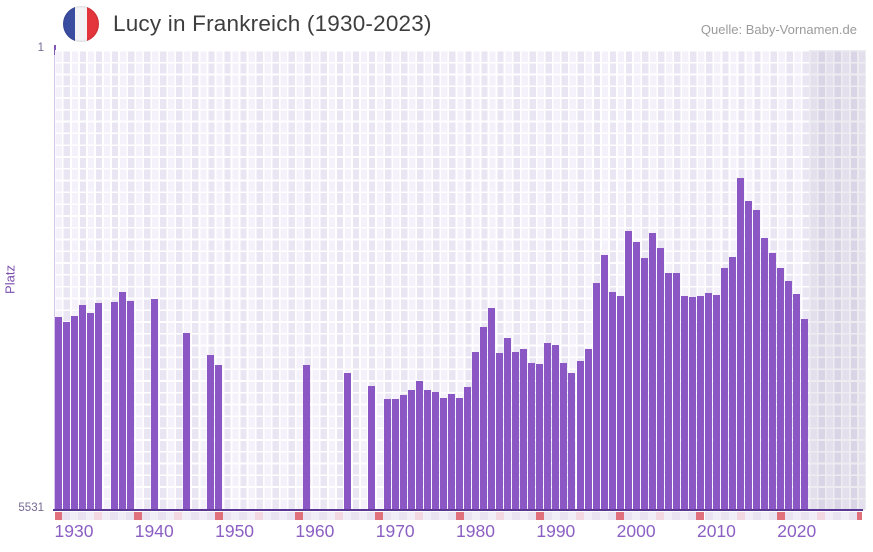 This screenshot has width=873, height=552. Describe the element at coordinates (31, 508) in the screenshot. I see `y-axis-min-rank-label: 5531` at that location.